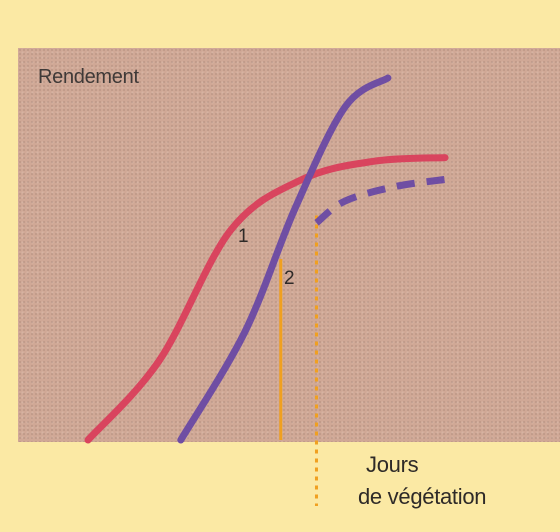 The image size is (560, 532). Describe the element at coordinates (88, 77) in the screenshot. I see `y-axis-label: Rendement` at that location.